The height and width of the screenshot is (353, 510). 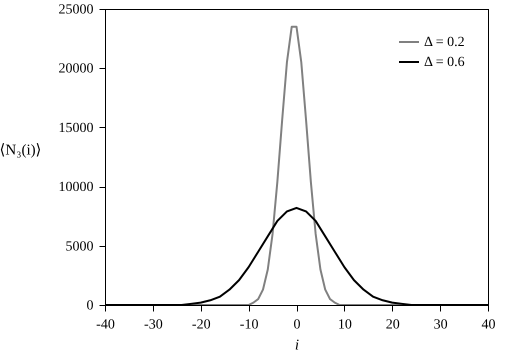 What do you see at coordinates (345, 325) in the screenshot?
I see `x-tick-label: 10` at bounding box center [345, 325].